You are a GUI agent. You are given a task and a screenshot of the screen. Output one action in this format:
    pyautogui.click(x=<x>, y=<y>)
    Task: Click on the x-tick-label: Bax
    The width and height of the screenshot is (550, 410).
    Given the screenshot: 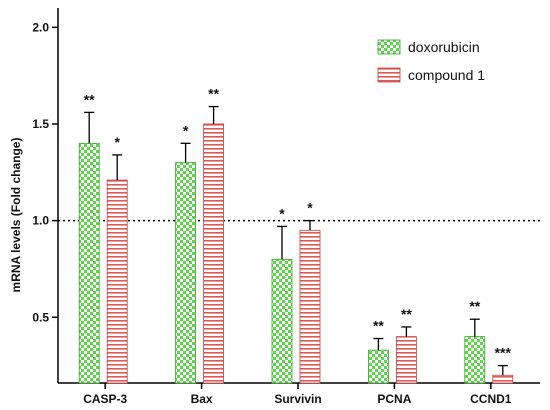 What is the action you would take?
    pyautogui.click(x=202, y=399)
    